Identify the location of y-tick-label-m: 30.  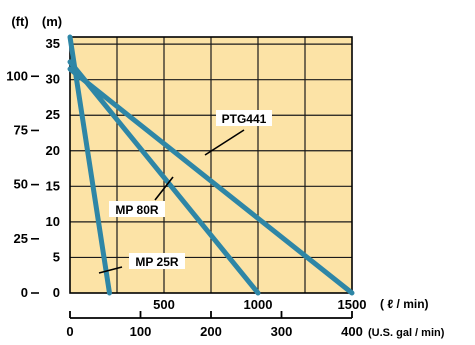
(53, 79).